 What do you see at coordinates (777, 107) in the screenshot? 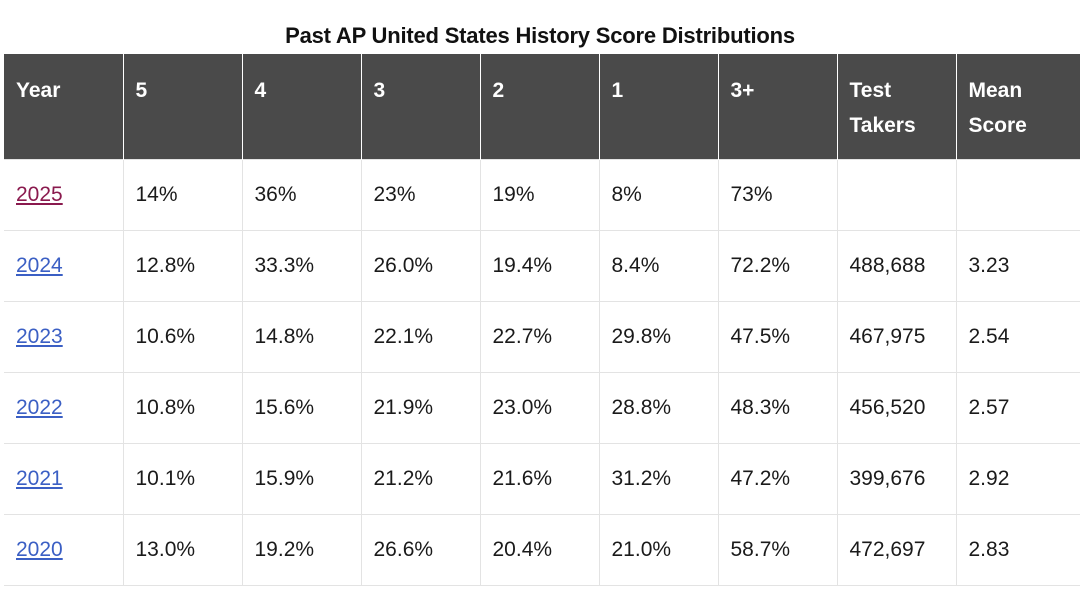
I see `header-score-3-plus: 3+` at bounding box center [777, 107].